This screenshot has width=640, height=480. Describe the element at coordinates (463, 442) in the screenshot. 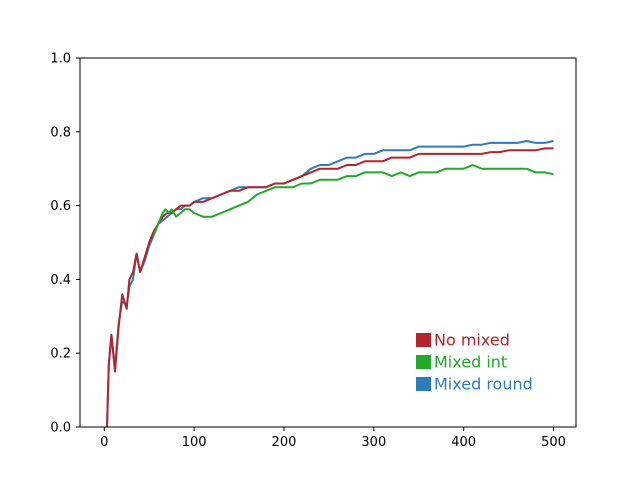

I see `x-tick-label: 400` at that location.